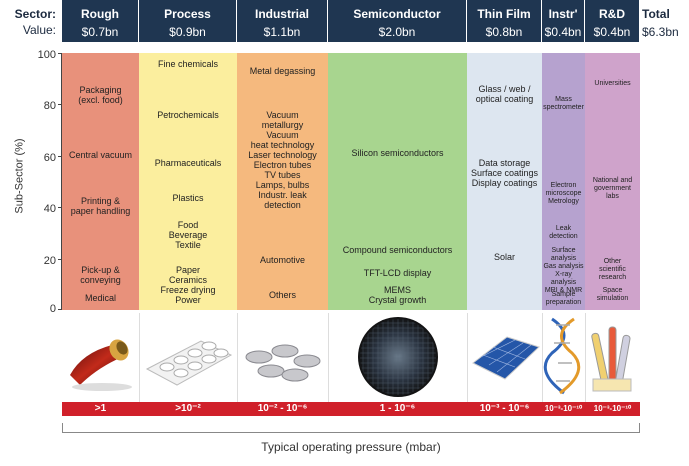 The width and height of the screenshot is (689, 466). What do you see at coordinates (397, 409) in the screenshot?
I see `pressure-semiconductor: 1 - 10⁻⁶` at bounding box center [397, 409].